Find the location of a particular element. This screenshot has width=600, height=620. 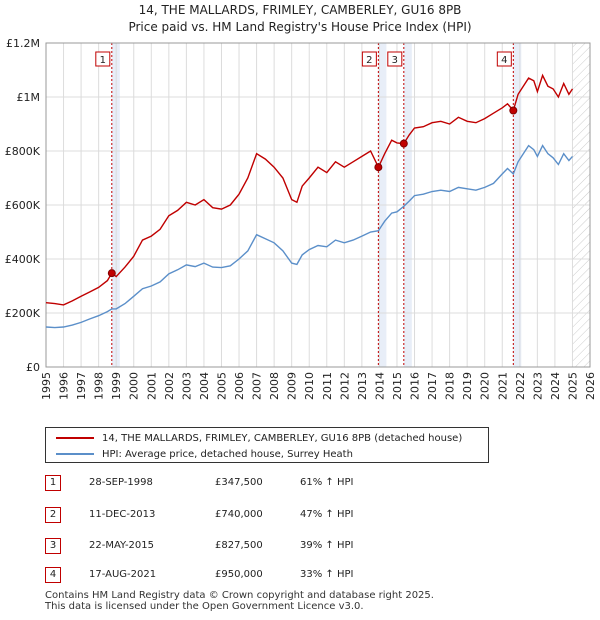

x-tick-label: 2015 is located at coordinates (397, 386).